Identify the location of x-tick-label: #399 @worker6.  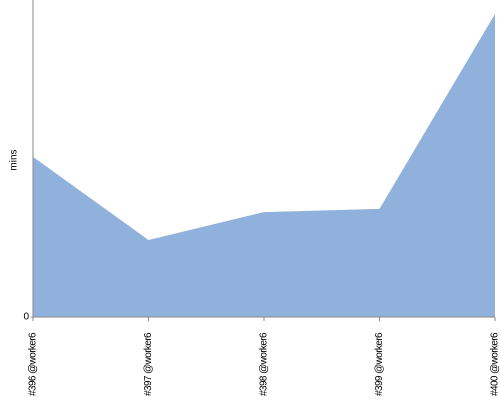
(379, 364).